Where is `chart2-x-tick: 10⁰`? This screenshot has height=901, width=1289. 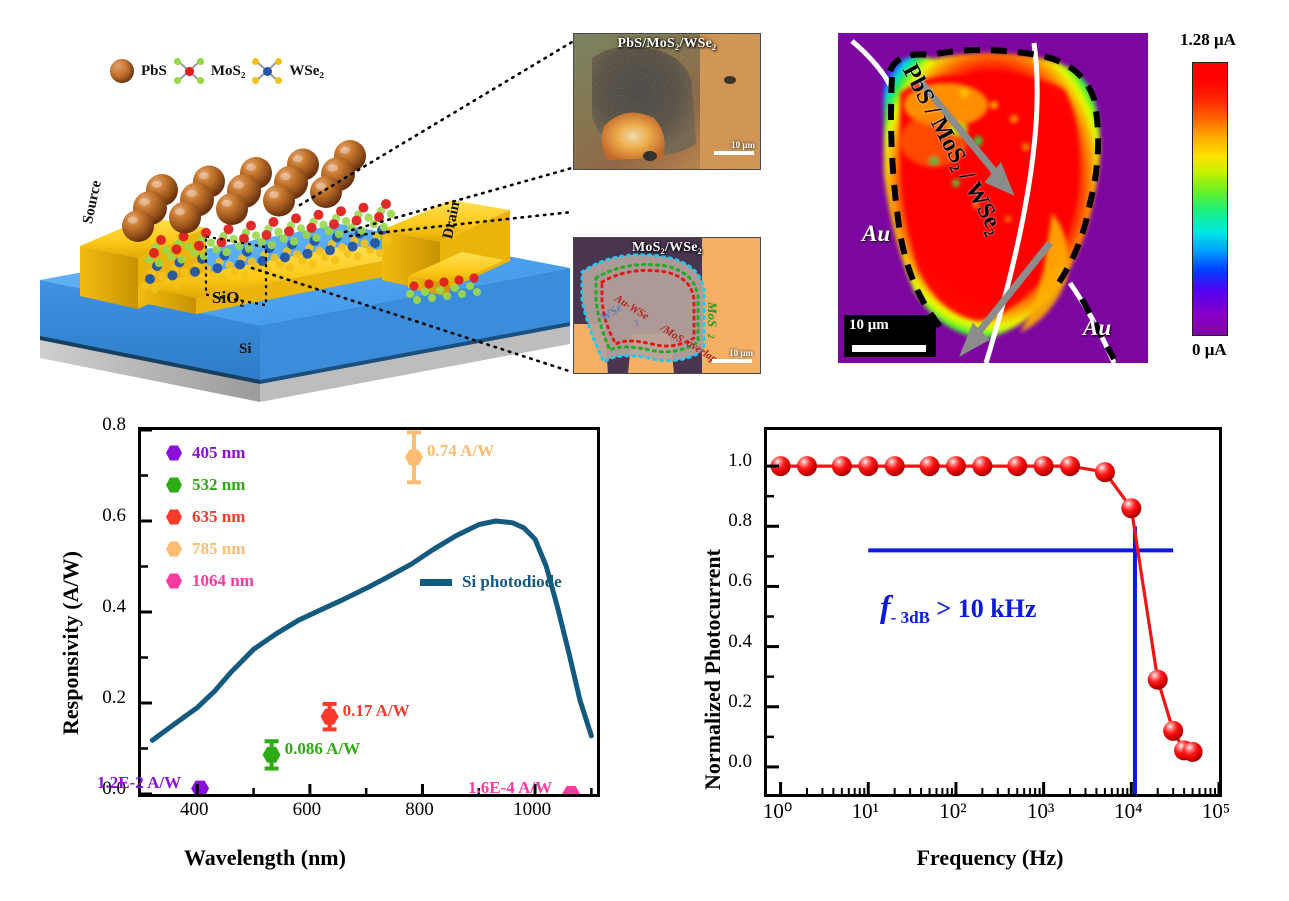 chart2-x-tick: 10⁰ is located at coordinates (777, 811).